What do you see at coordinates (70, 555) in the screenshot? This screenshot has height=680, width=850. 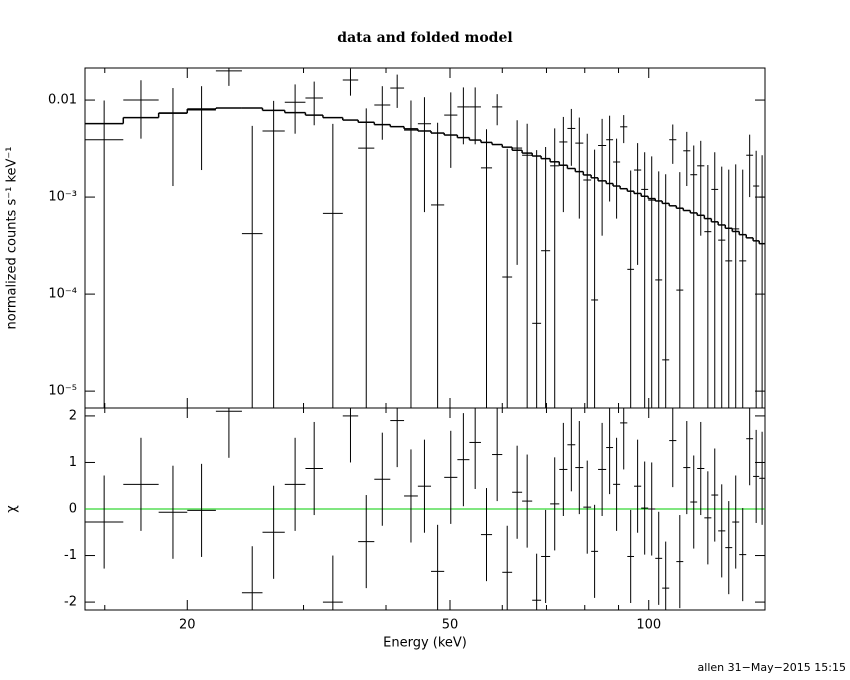 I see `y-tick-label: -1` at bounding box center [70, 555].